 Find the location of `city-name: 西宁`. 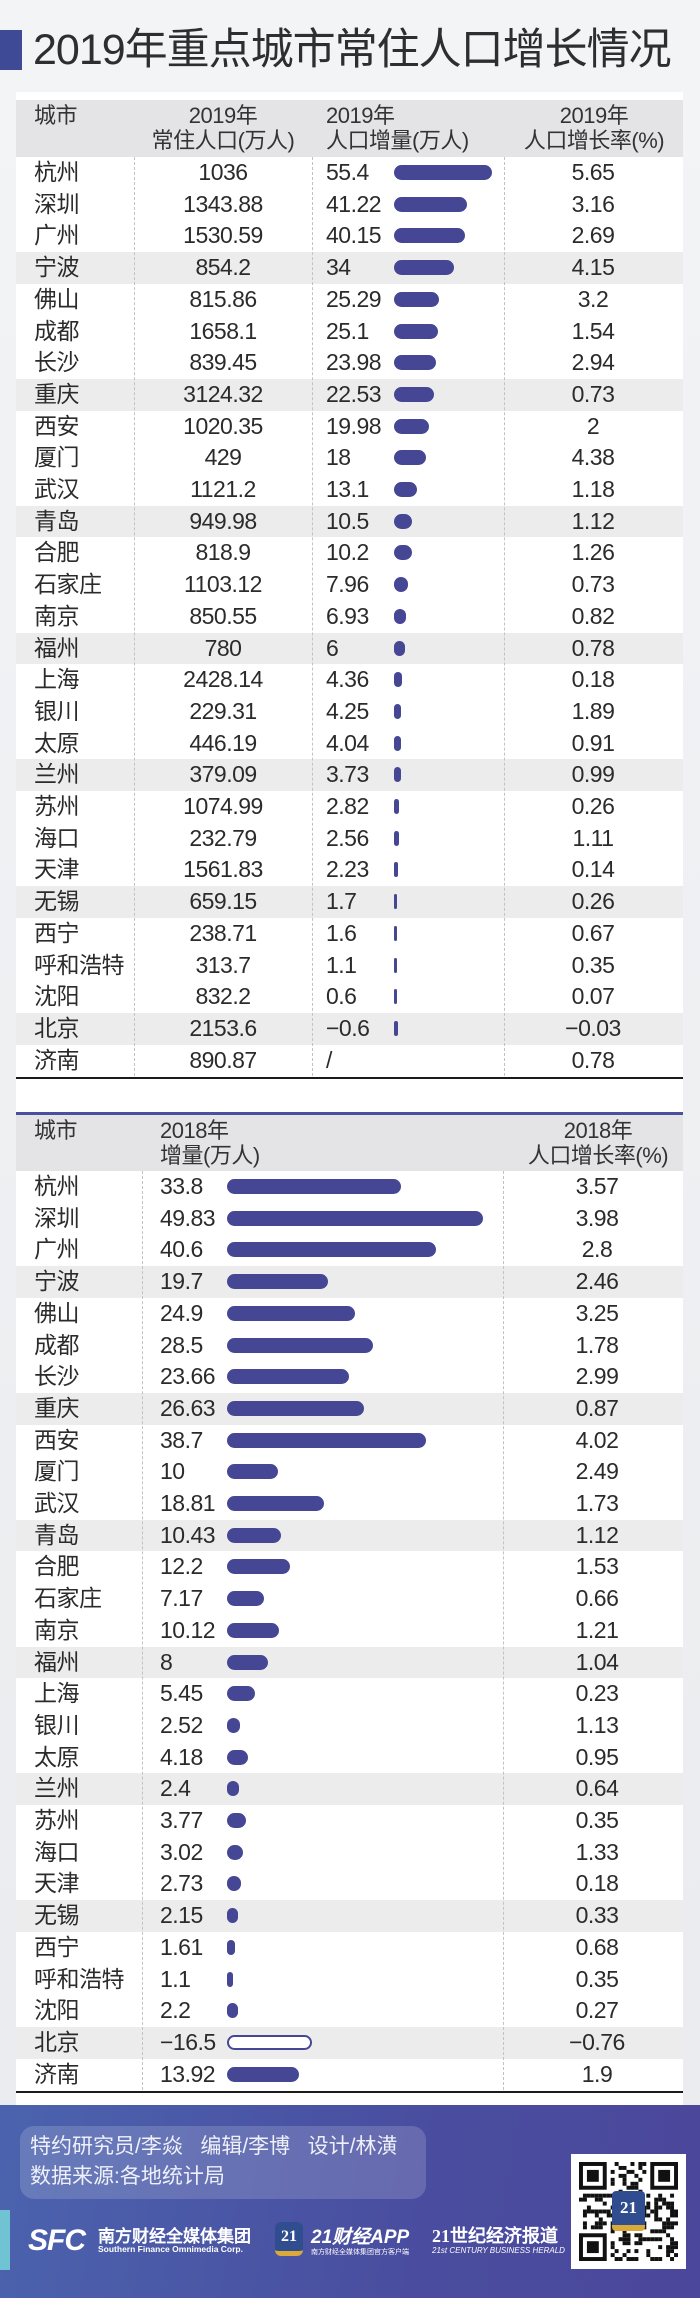

city-name: 西宁 is located at coordinates (57, 932).